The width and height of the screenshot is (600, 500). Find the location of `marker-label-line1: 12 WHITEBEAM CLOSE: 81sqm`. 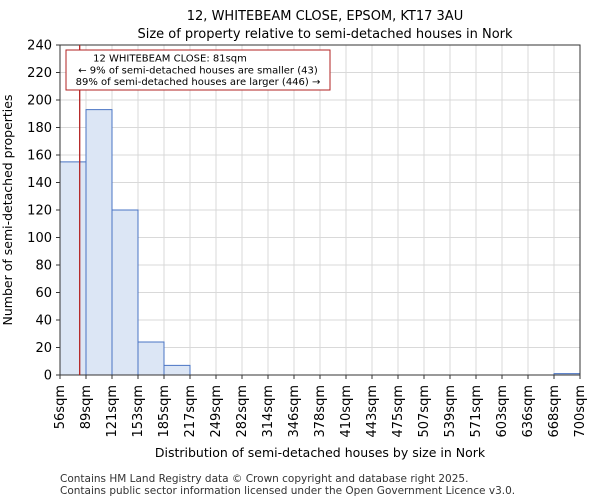

marker-label-line1: 12 WHITEBEAM CLOSE: 81sqm is located at coordinates (170, 59).